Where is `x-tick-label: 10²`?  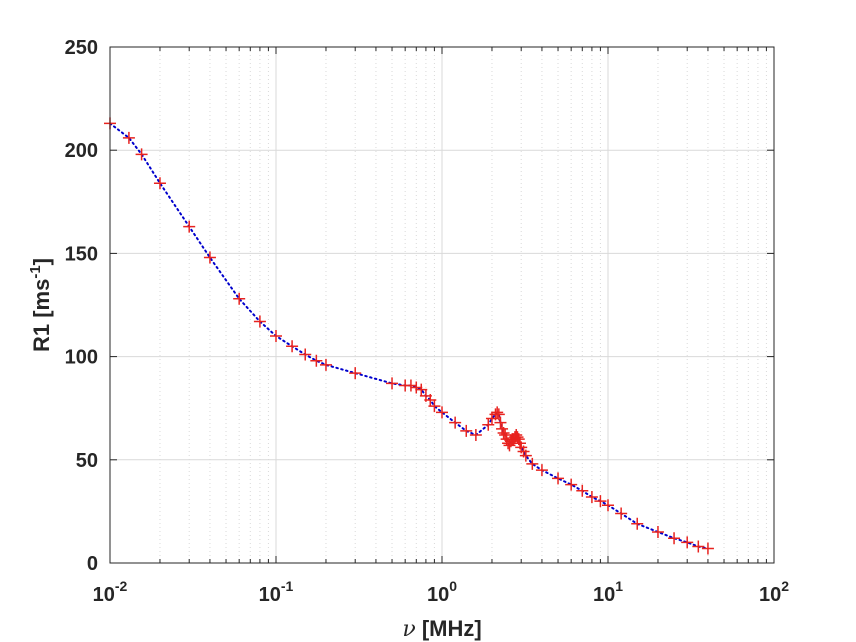
x-tick-label: 10² is located at coordinates (774, 592).